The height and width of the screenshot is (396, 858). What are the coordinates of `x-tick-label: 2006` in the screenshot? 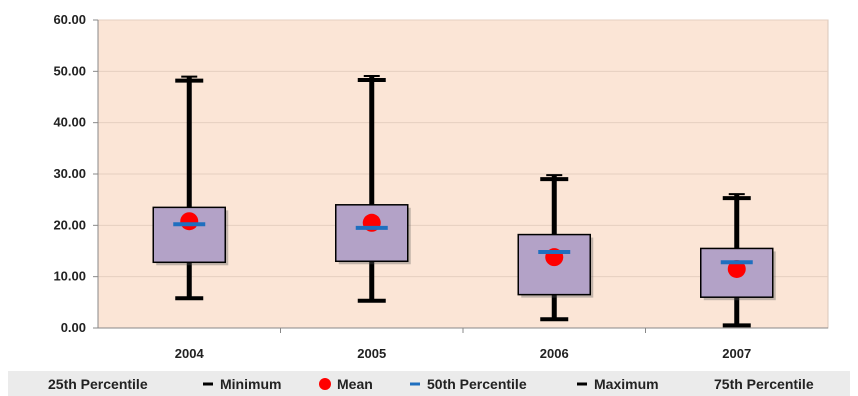 It's located at (554, 353).